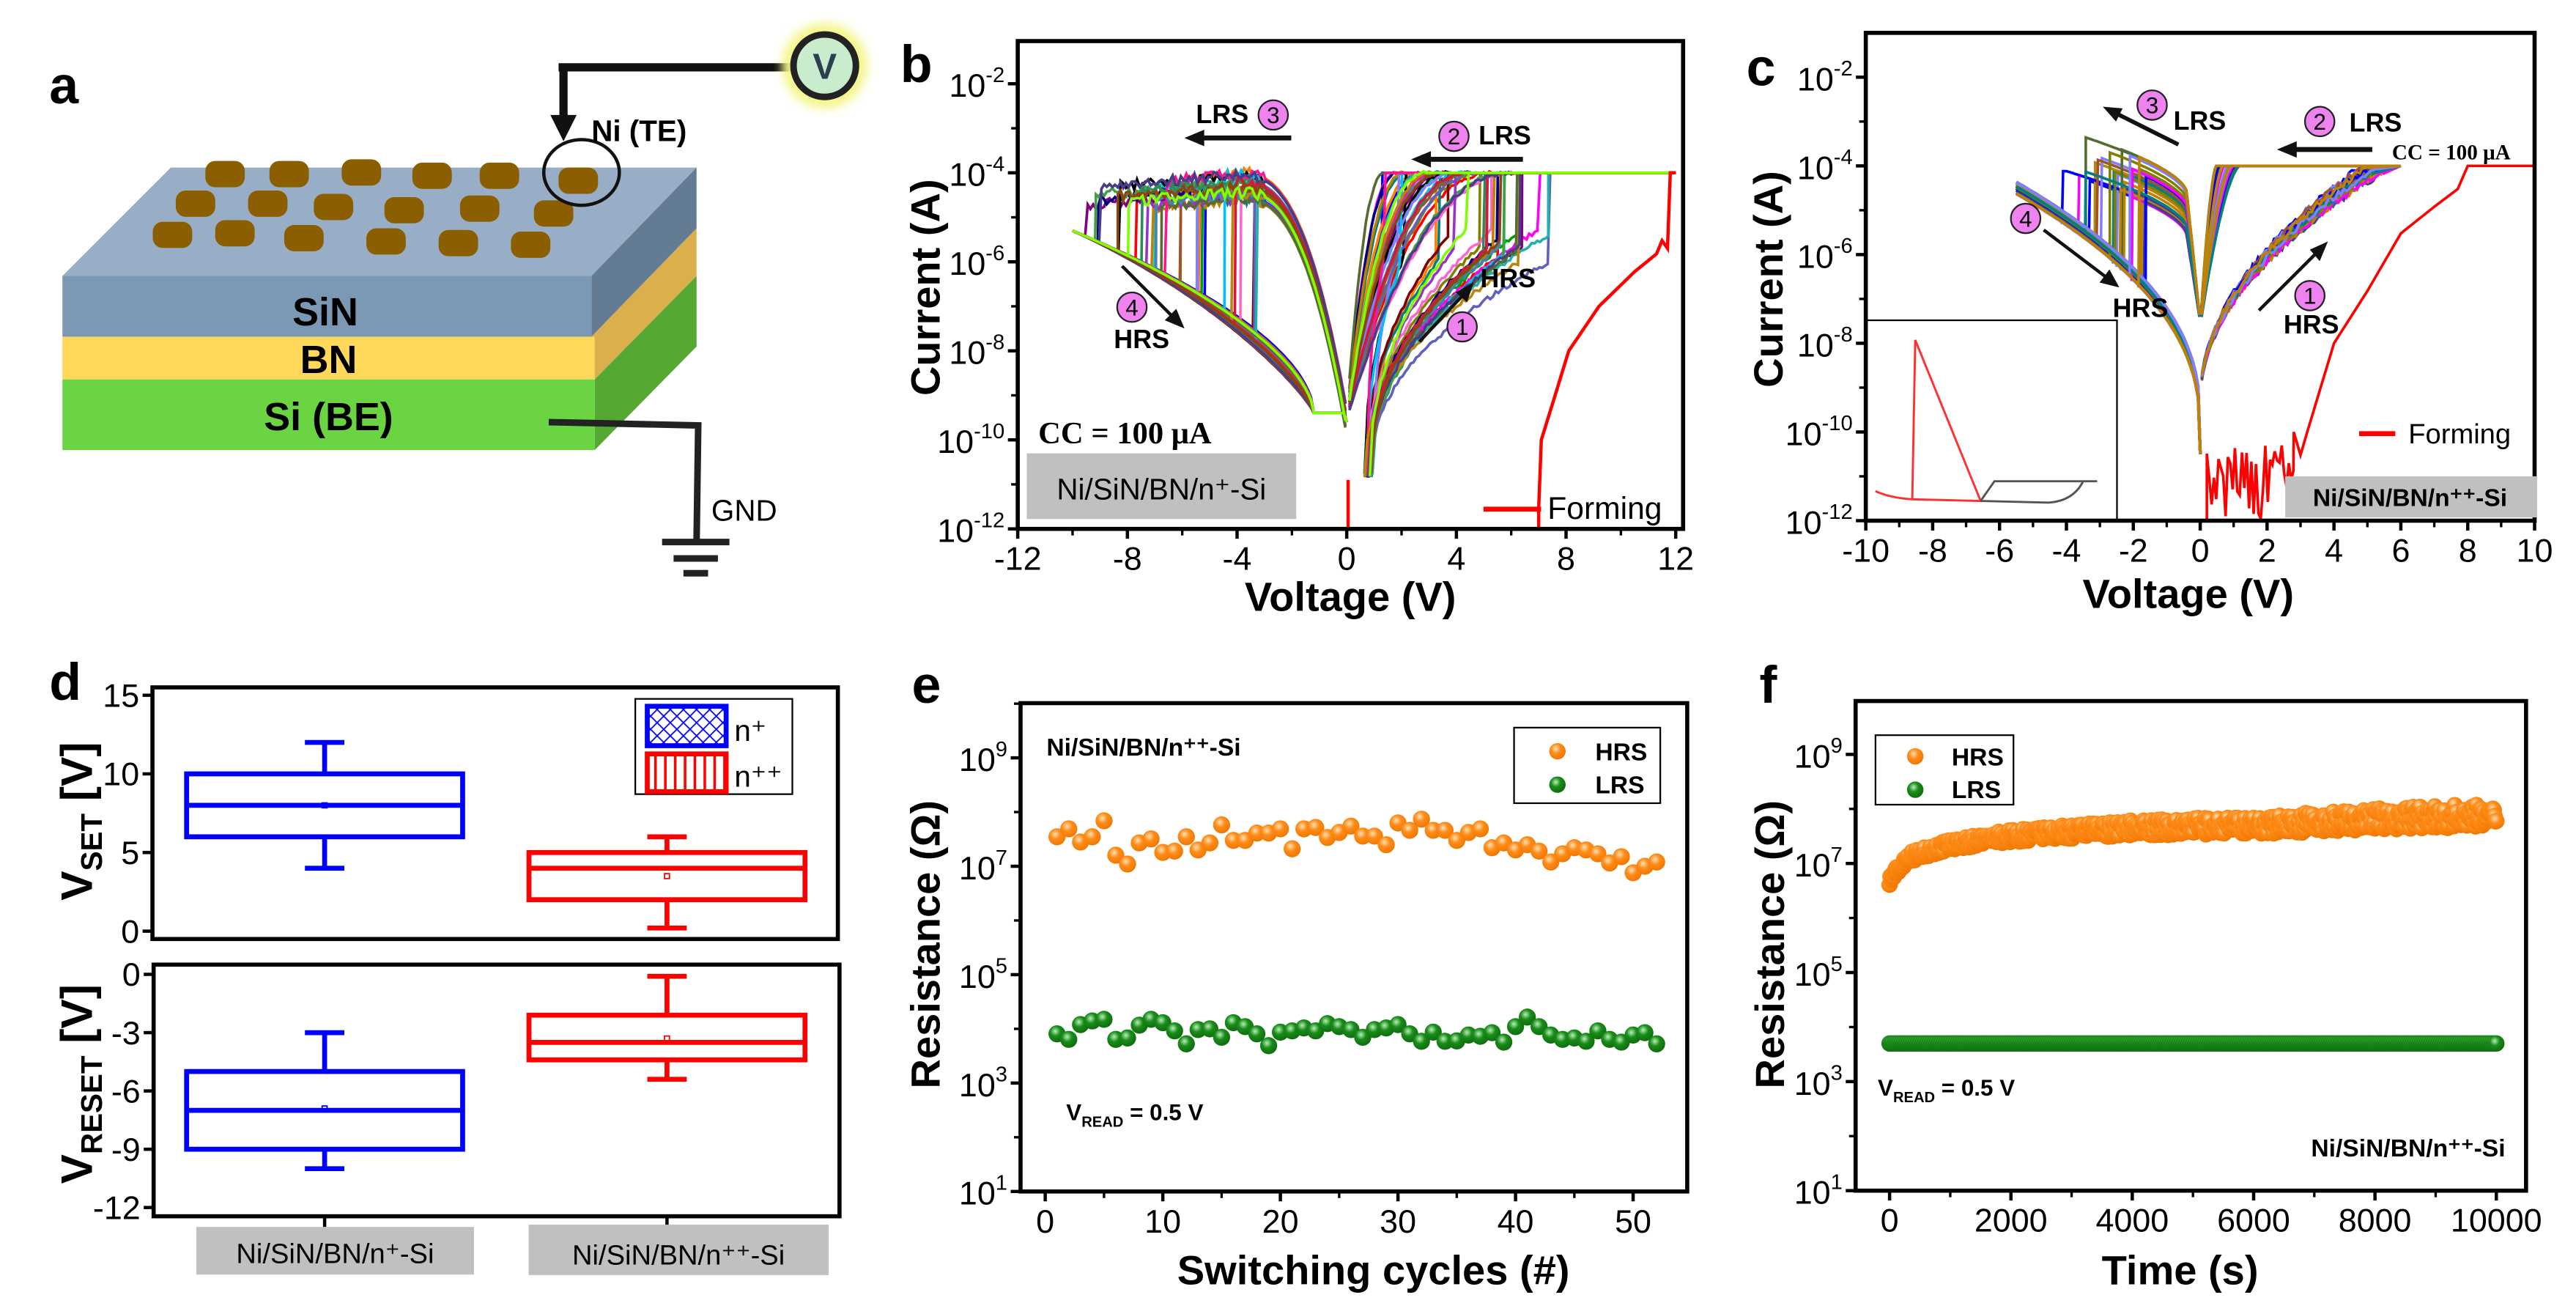  Describe the element at coordinates (324, 1108) in the screenshot. I see `mean-marker` at that location.